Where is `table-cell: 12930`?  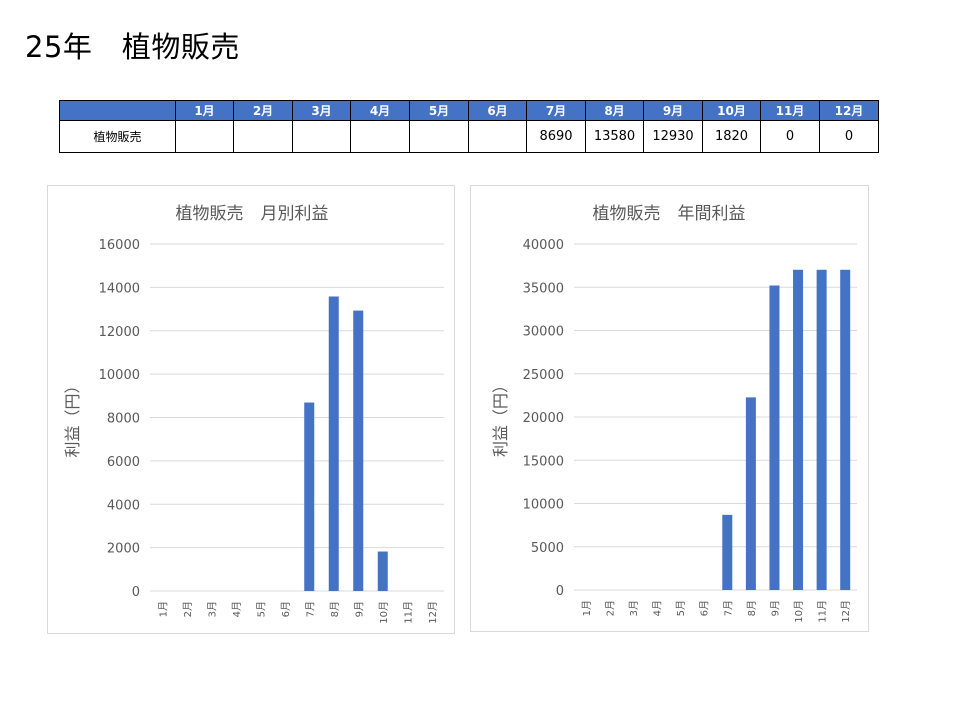
table-cell: 12930 is located at coordinates (673, 136).